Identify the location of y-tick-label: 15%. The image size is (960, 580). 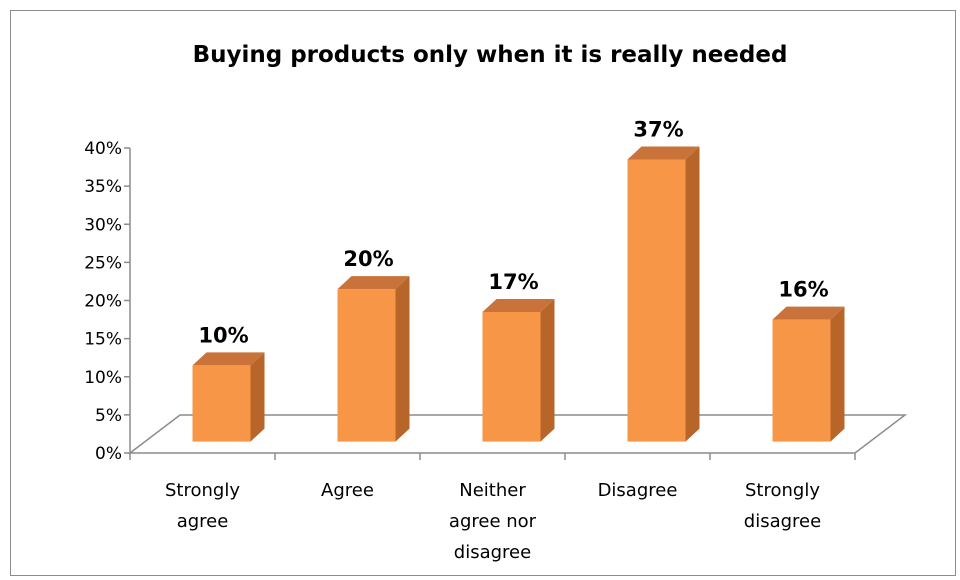
(103, 340).